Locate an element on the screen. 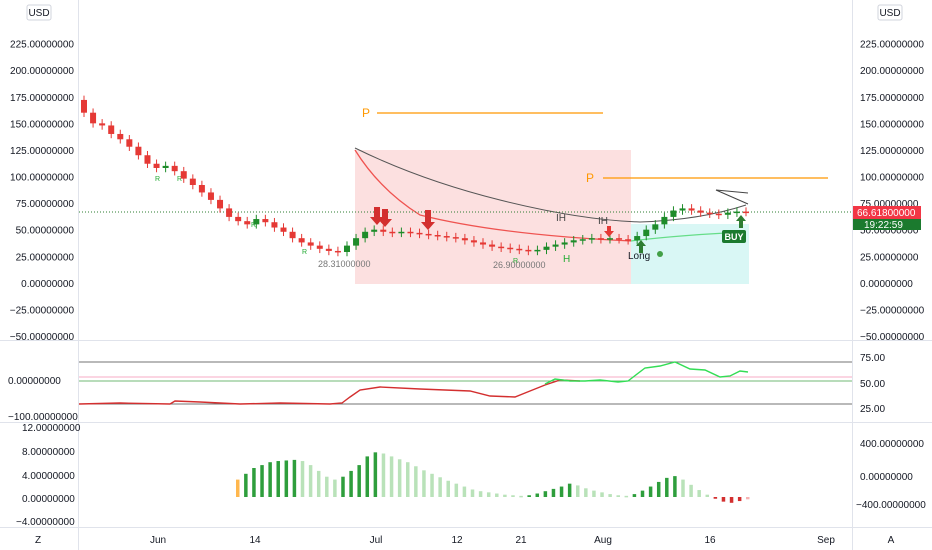 Image resolution: width=932 pixels, height=550 pixels. osc2-right-tick-1: 0.00000000 is located at coordinates (886, 477).